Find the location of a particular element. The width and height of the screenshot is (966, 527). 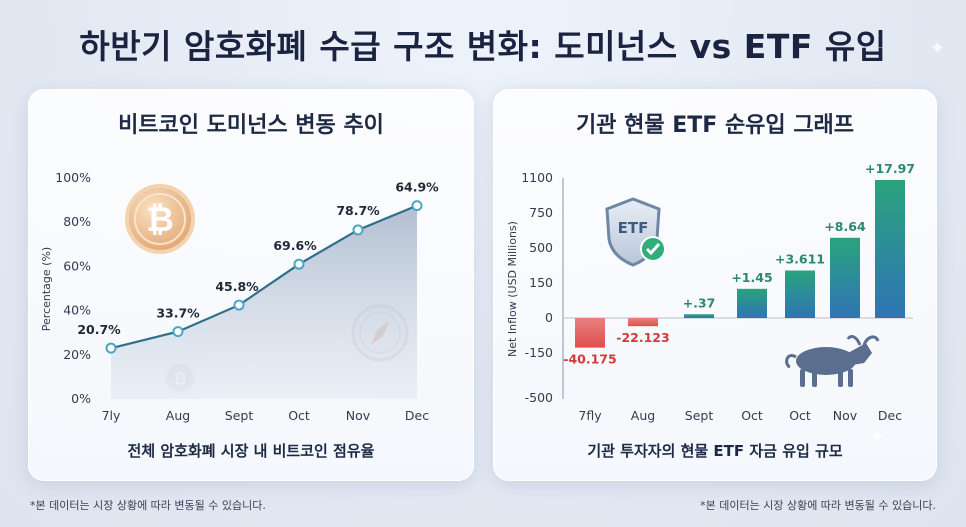

etf-inflow-chart-caption: 기관 투자자의 현물 ETF 자금 유입 규모 is located at coordinates (715, 451).